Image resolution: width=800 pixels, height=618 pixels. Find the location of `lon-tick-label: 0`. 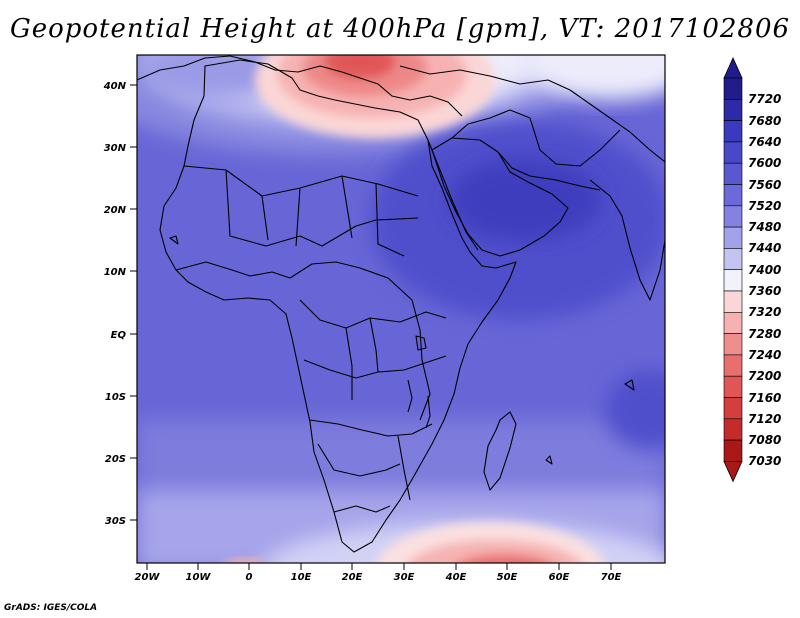

lon-tick-label: 0 is located at coordinates (249, 577).